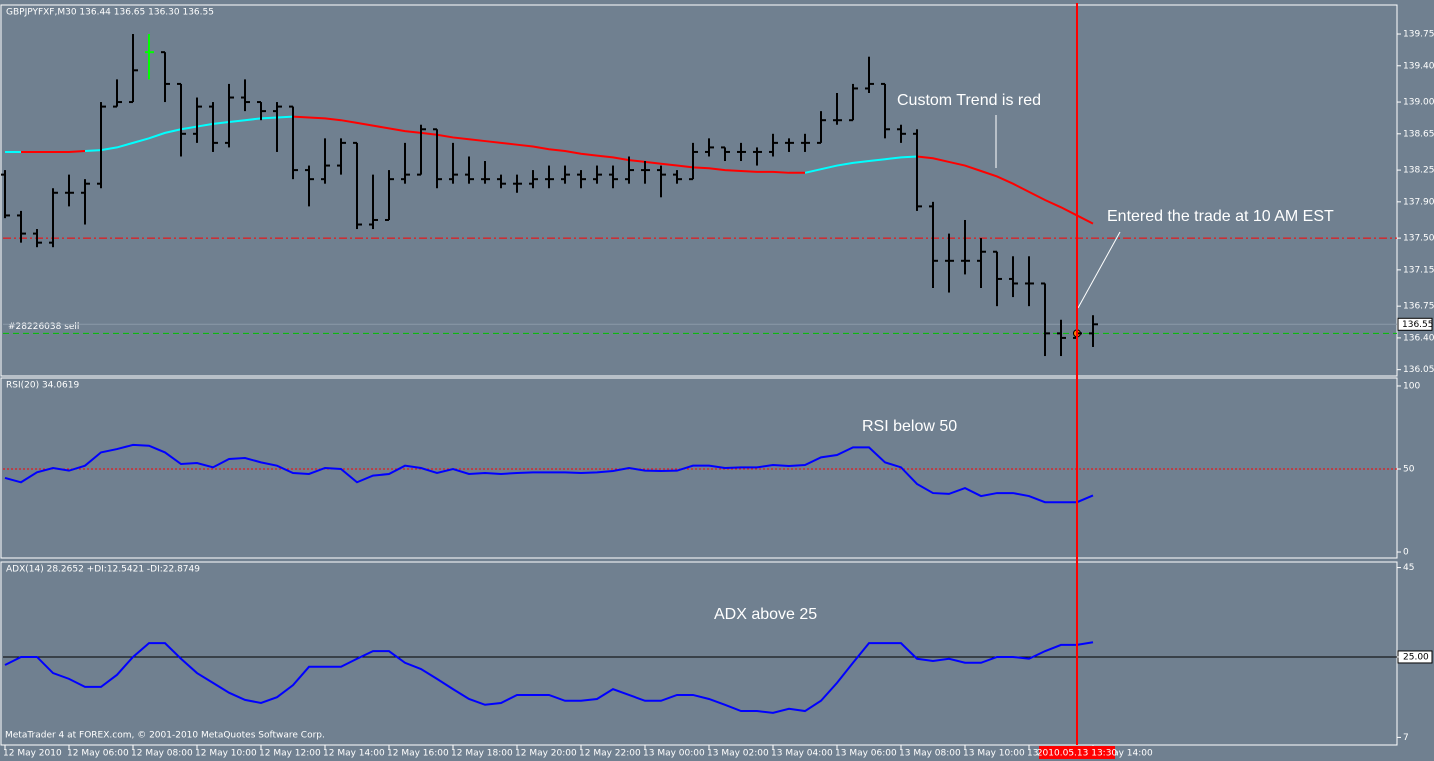  Describe the element at coordinates (1406, 553) in the screenshot. I see `y-tick-label: 0` at that location.